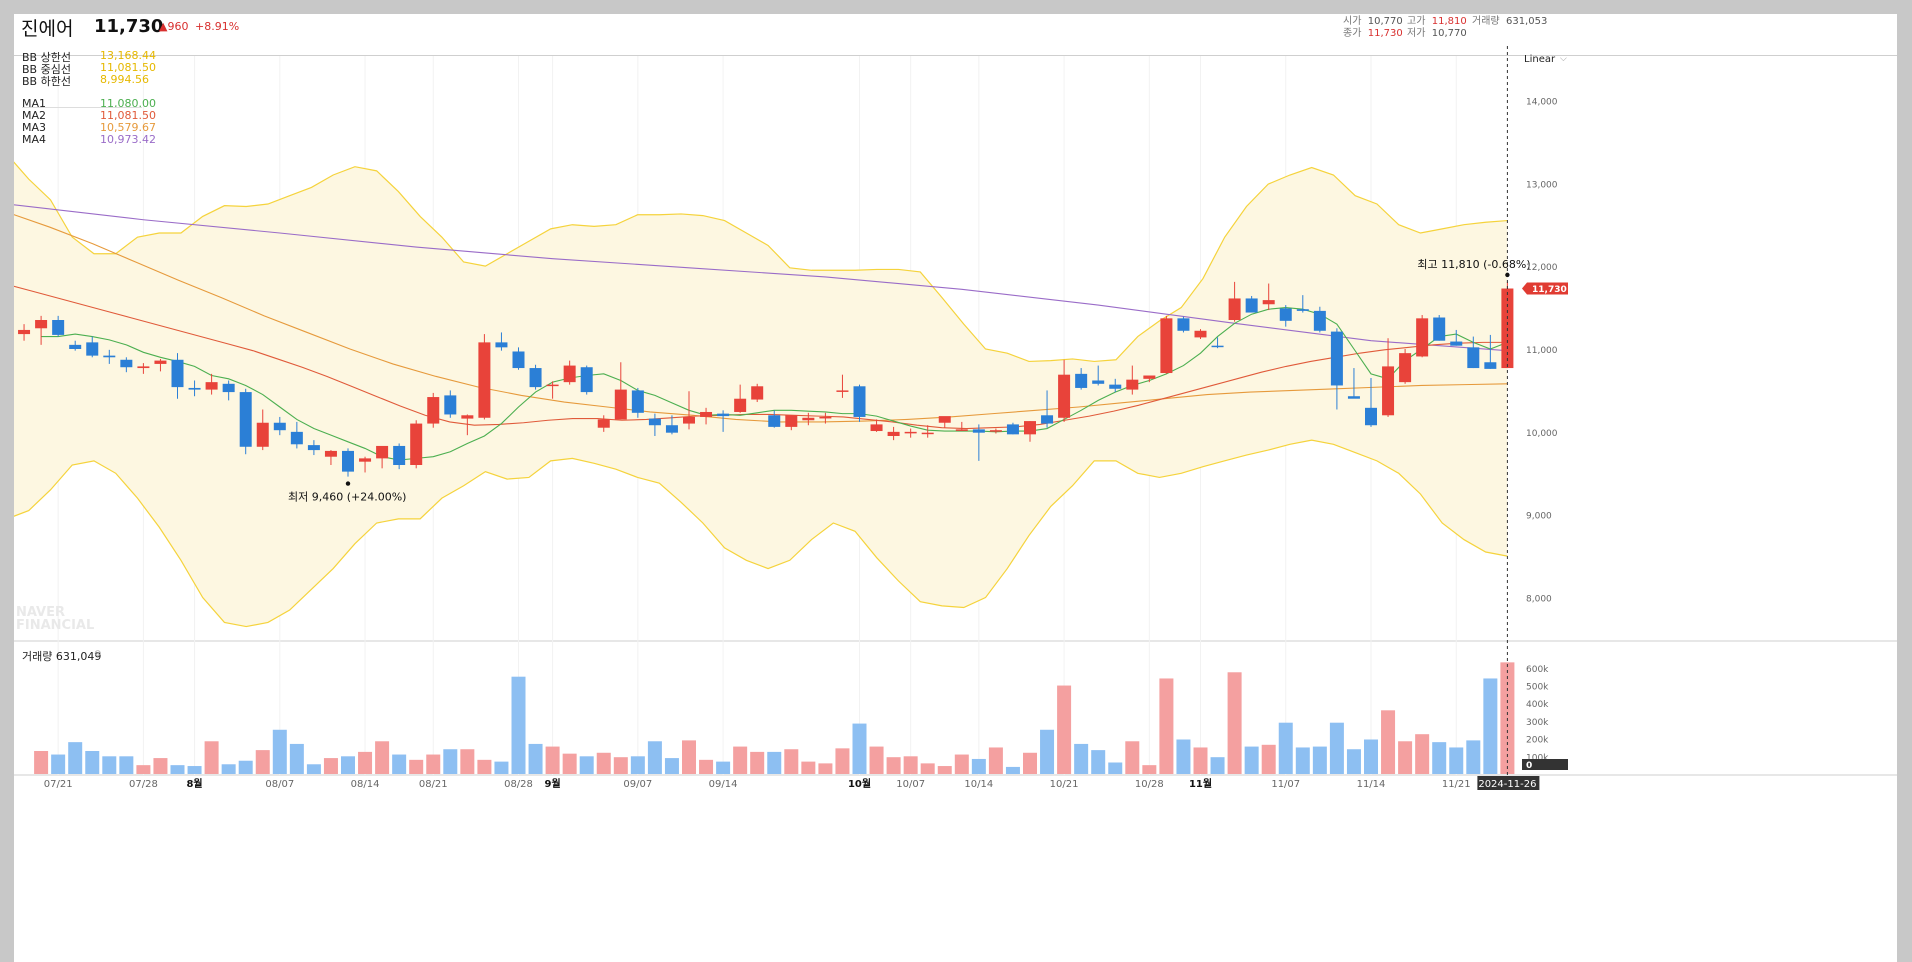  I want to click on high-annotation: 최고 11,810 (-0.68%), so click(1473, 264).